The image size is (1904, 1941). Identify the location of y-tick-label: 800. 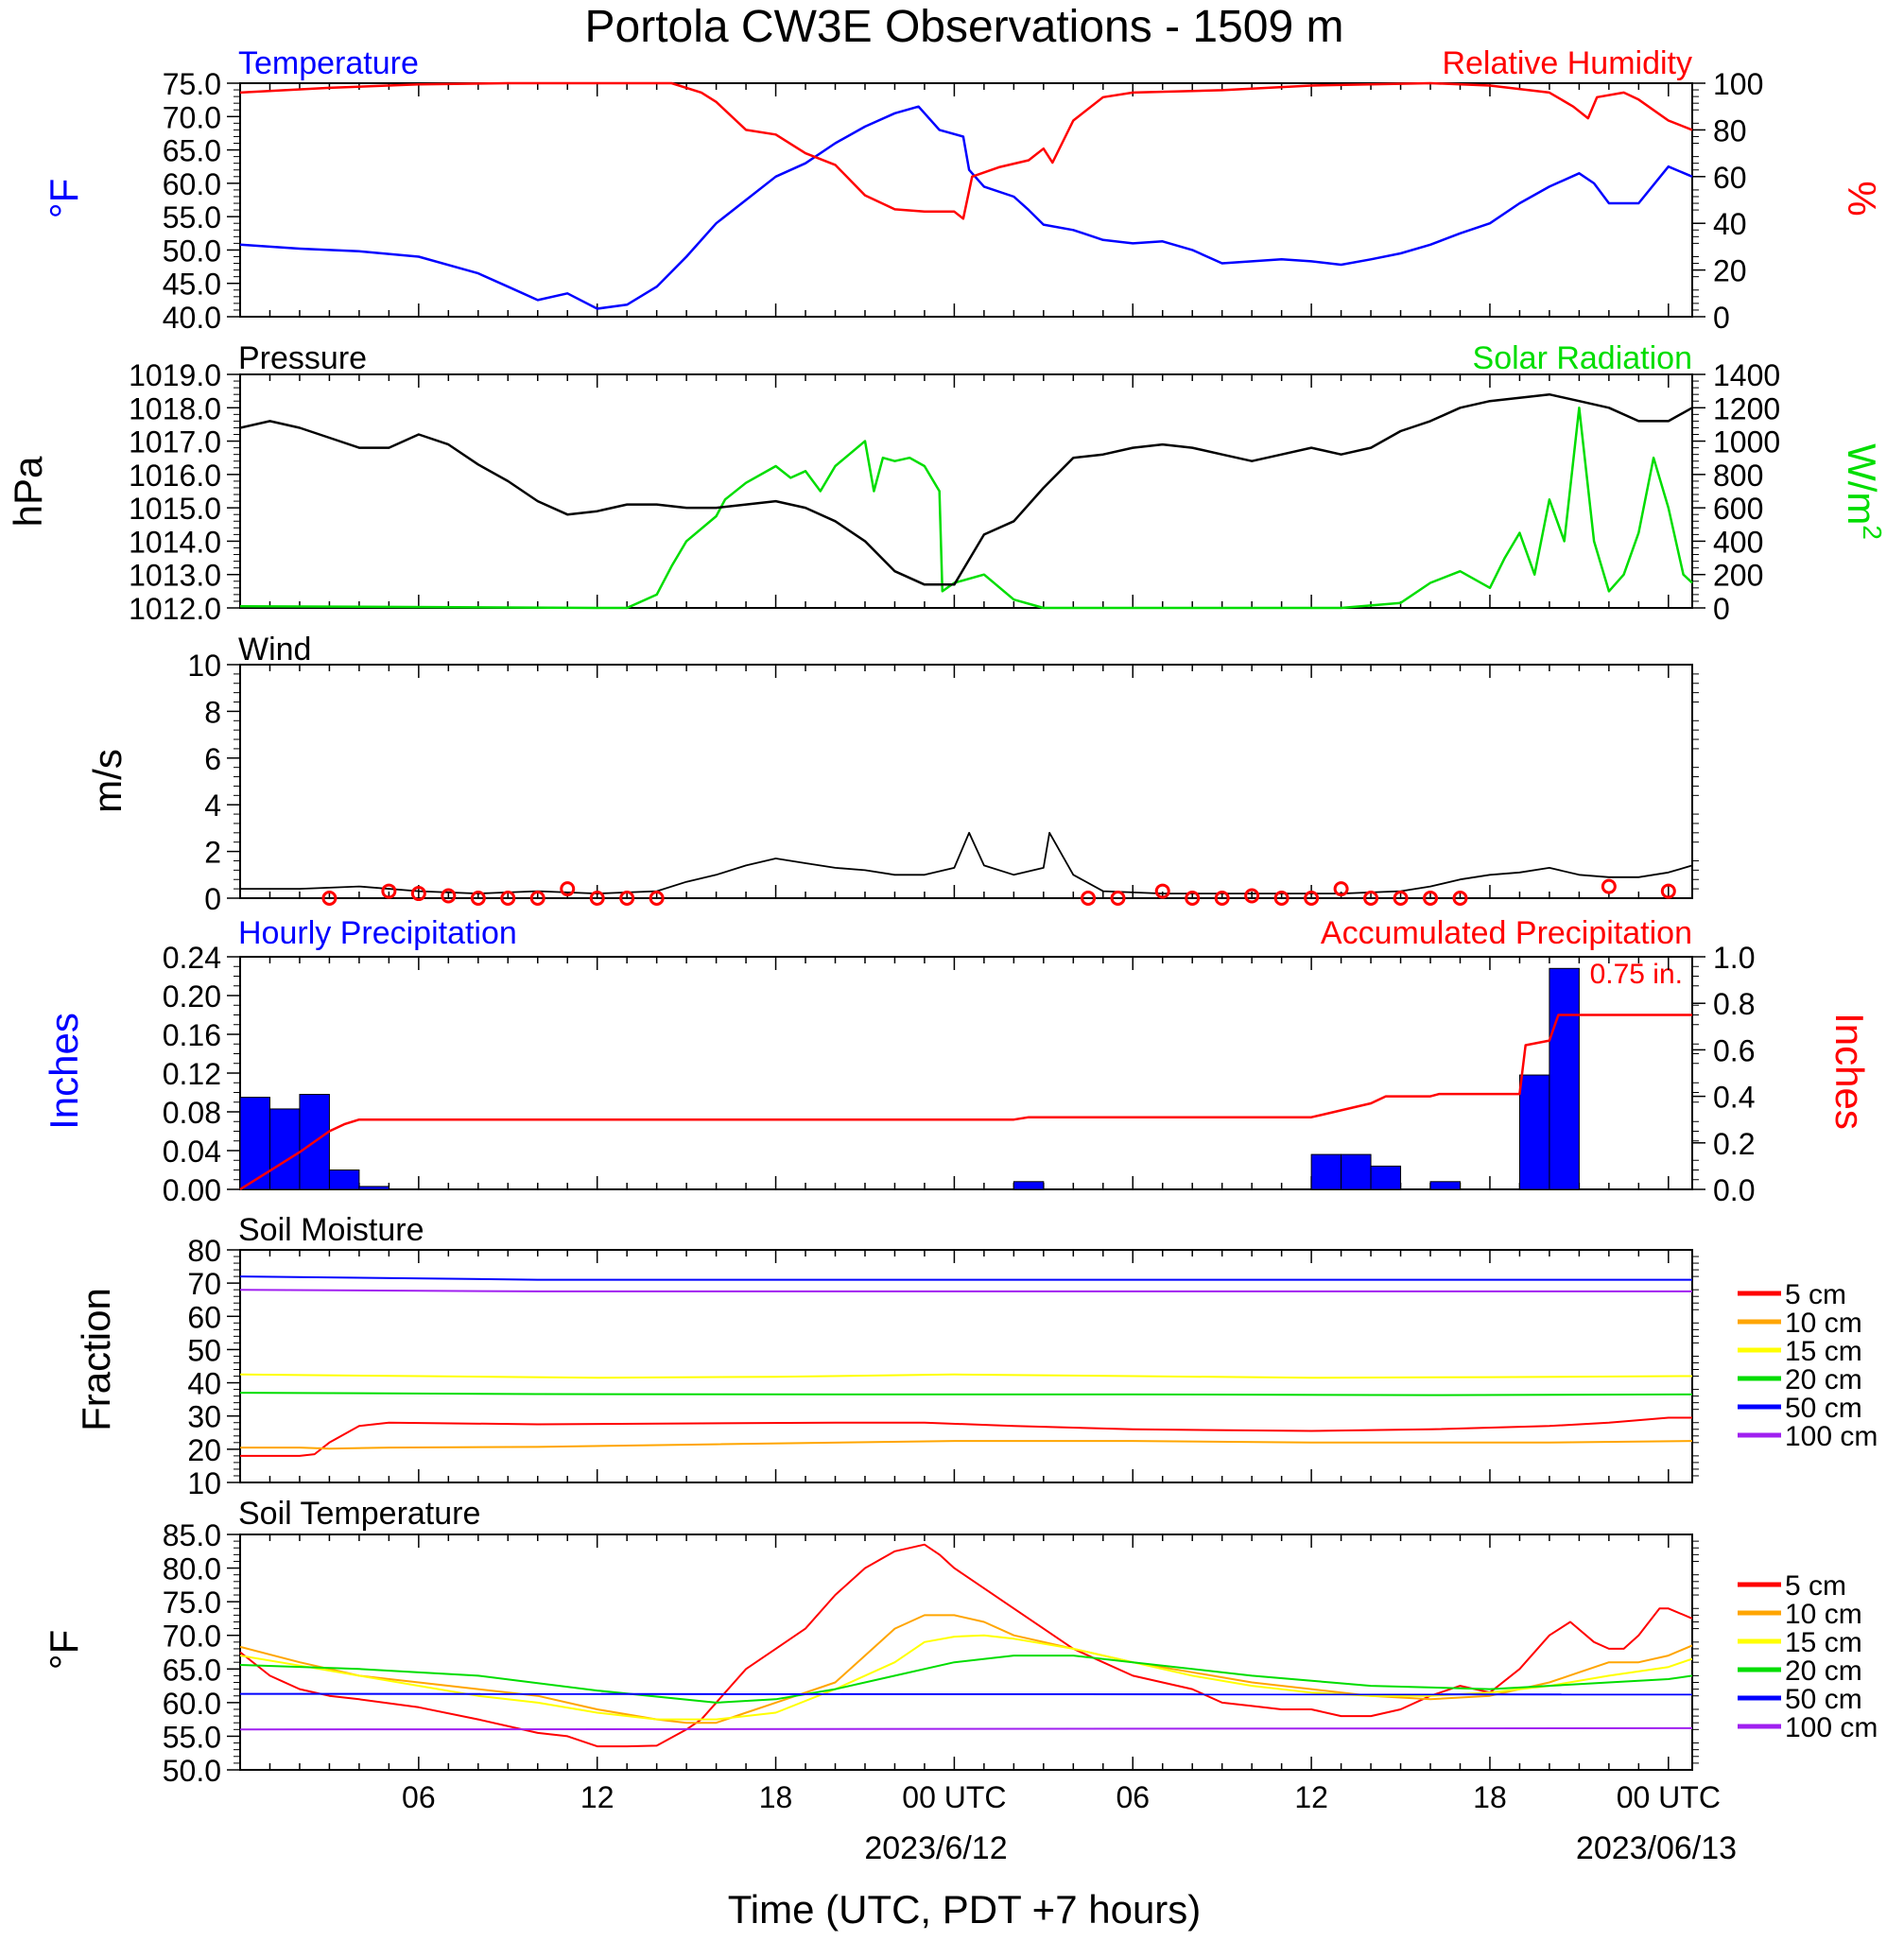
(1738, 476).